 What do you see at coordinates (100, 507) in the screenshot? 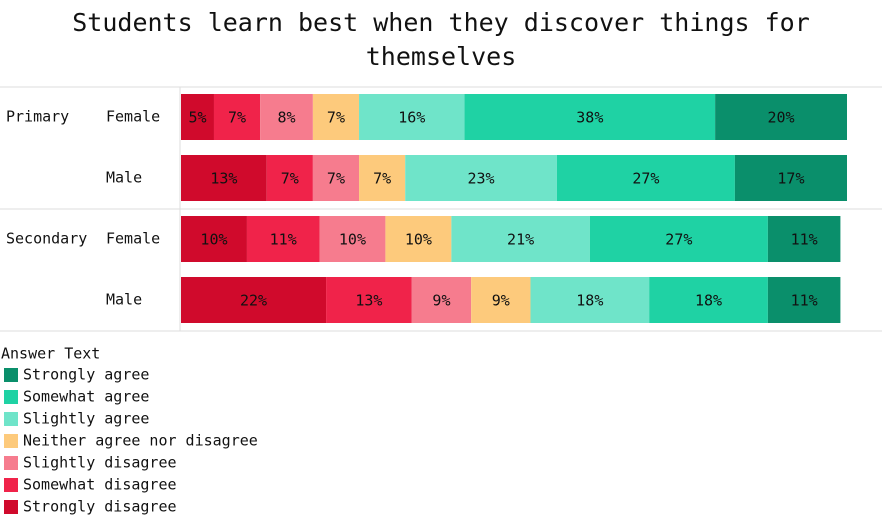
I see `legend-label: Strongly disagree` at bounding box center [100, 507].